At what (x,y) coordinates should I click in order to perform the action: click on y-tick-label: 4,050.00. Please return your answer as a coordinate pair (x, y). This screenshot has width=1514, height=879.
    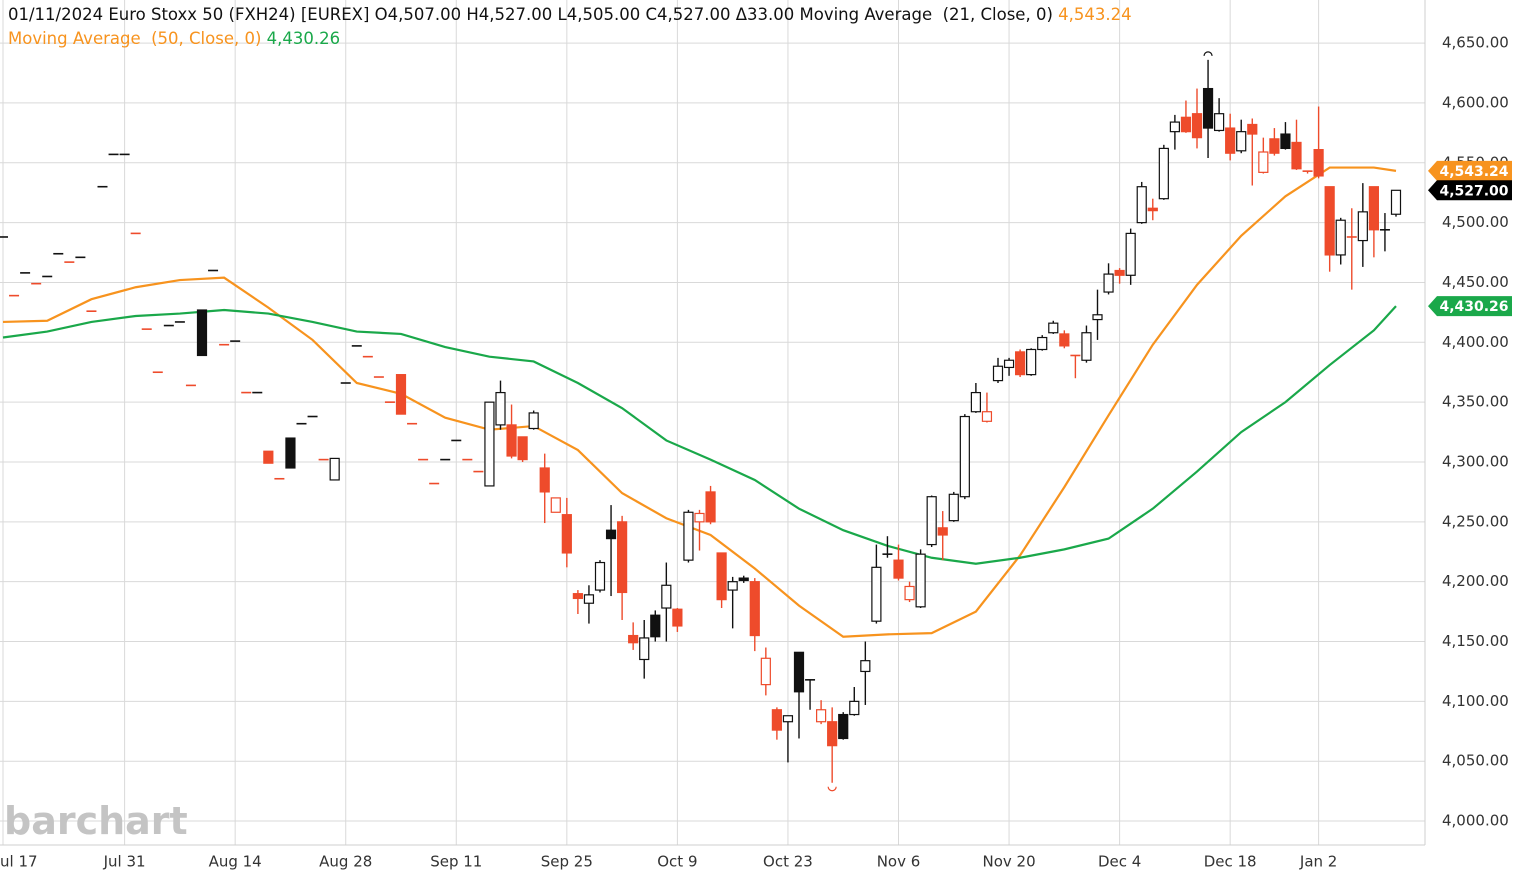
    Looking at the image, I should click on (1475, 761).